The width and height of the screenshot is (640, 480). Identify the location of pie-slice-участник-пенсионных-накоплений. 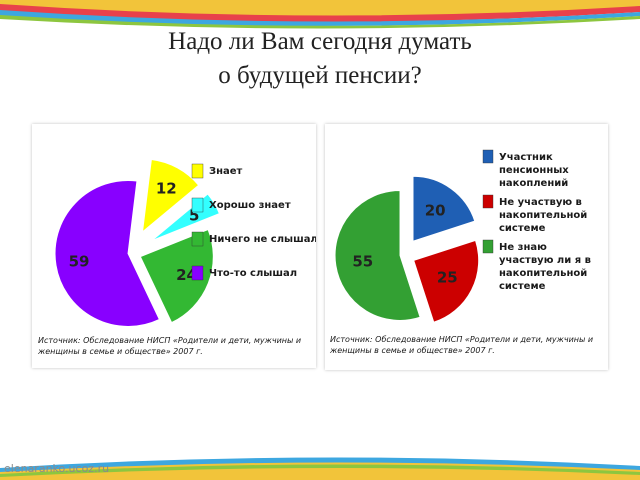
(444, 208).